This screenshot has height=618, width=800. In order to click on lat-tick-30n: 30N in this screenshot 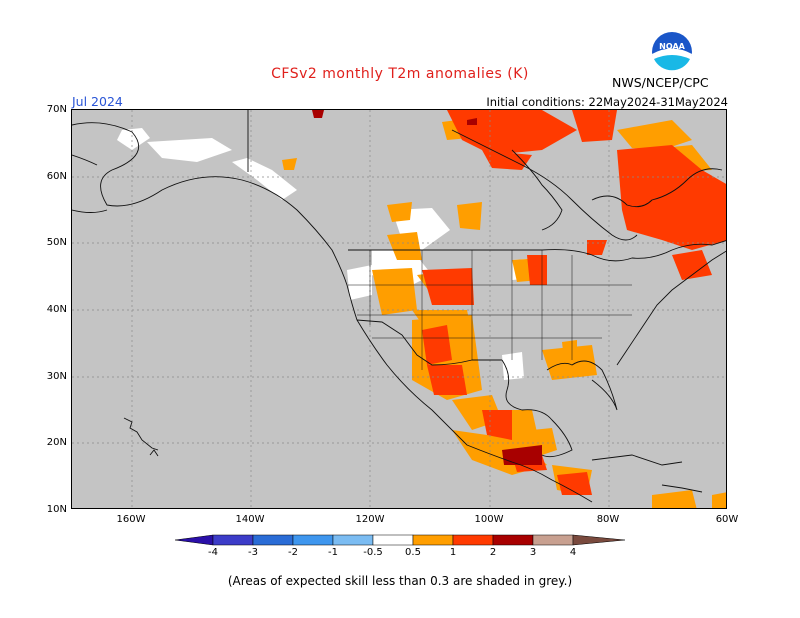, I will do `click(56, 376)`.